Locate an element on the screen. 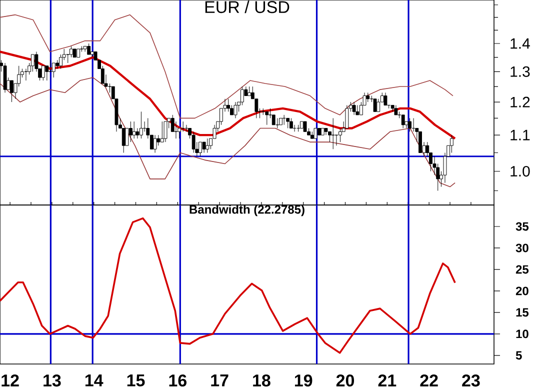 The width and height of the screenshot is (550, 389). y-tick-label: 10 is located at coordinates (522, 334).